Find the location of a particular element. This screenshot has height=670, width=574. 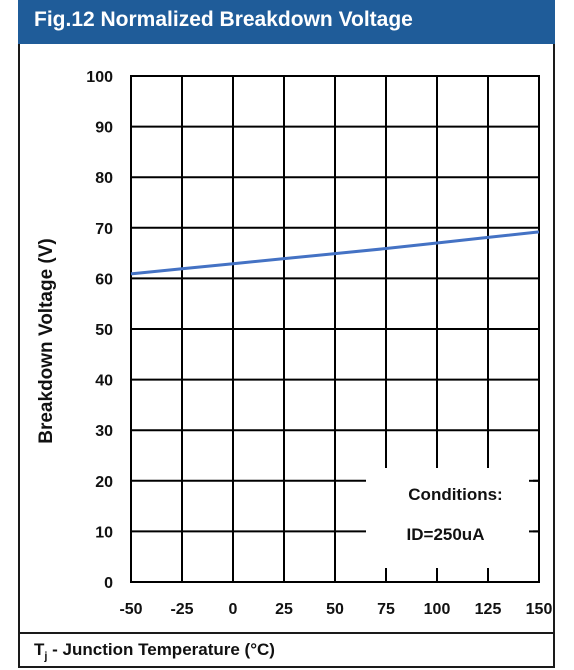

y-tick-label: 70 is located at coordinates (104, 229).